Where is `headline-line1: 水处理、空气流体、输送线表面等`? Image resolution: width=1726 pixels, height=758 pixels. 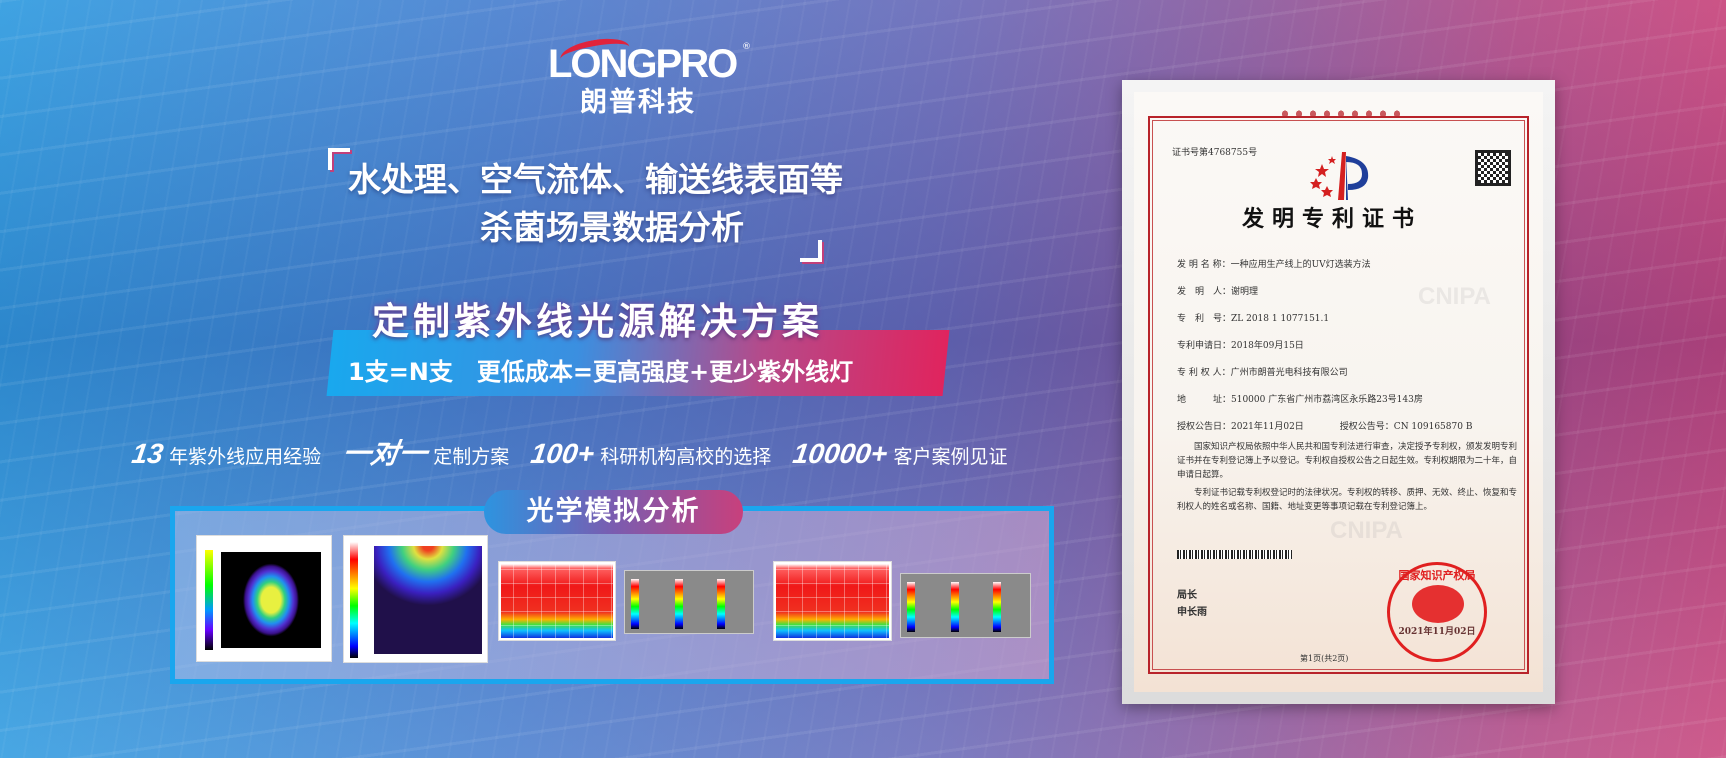
headline-line1: 水处理、空气流体、输送线表面等 is located at coordinates (595, 179).